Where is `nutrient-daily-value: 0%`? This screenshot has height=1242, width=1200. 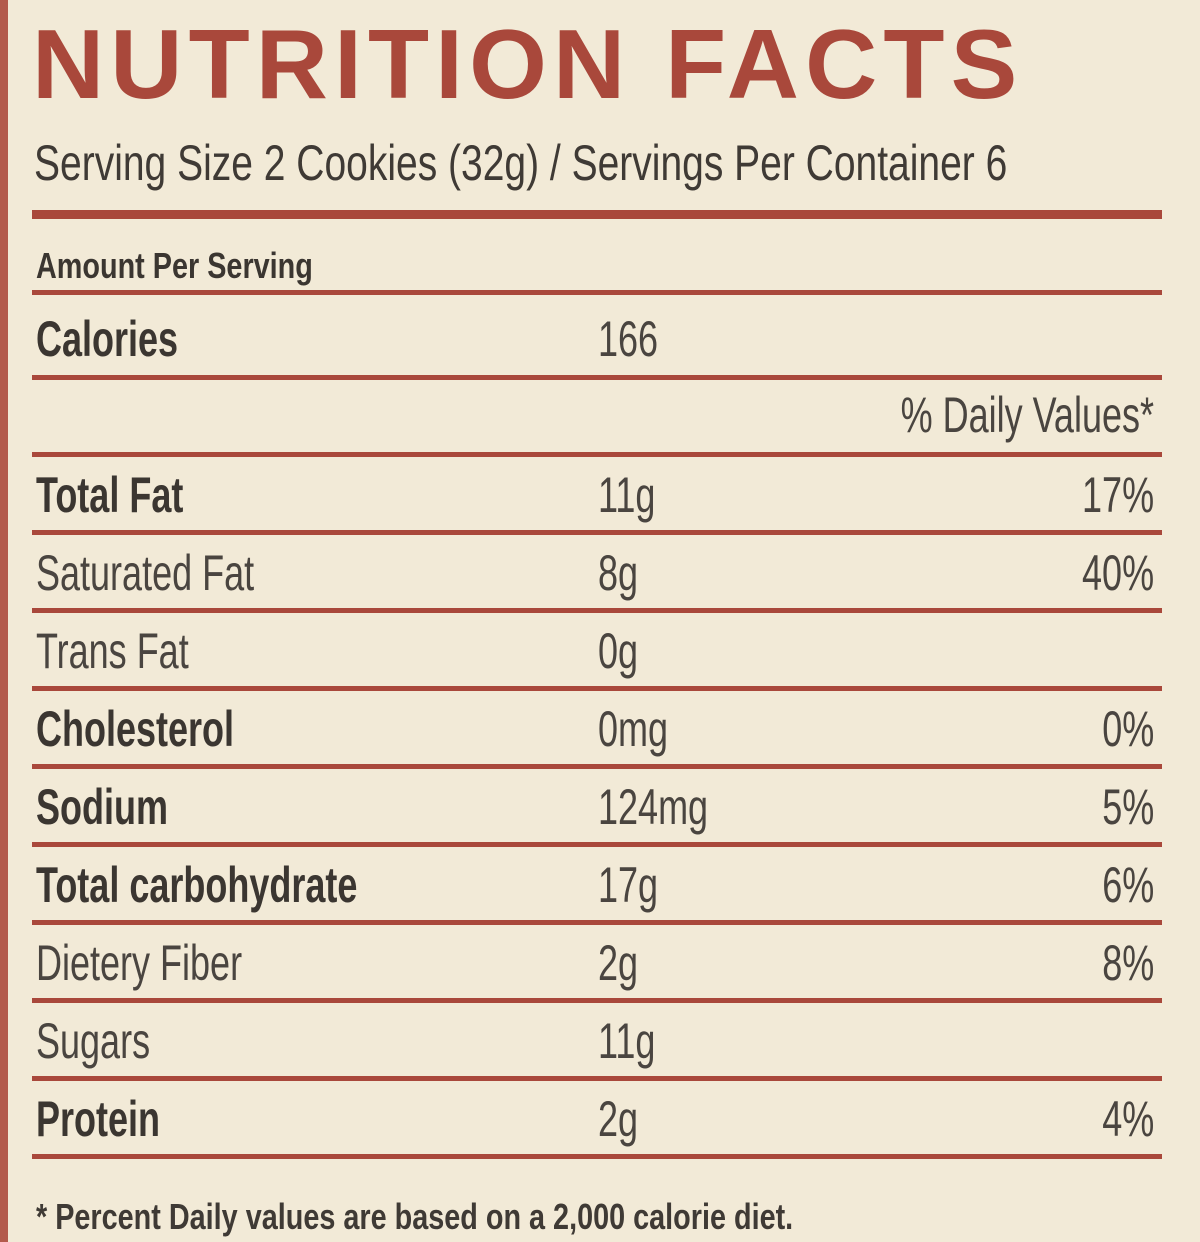 nutrient-daily-value: 0% is located at coordinates (1127, 729).